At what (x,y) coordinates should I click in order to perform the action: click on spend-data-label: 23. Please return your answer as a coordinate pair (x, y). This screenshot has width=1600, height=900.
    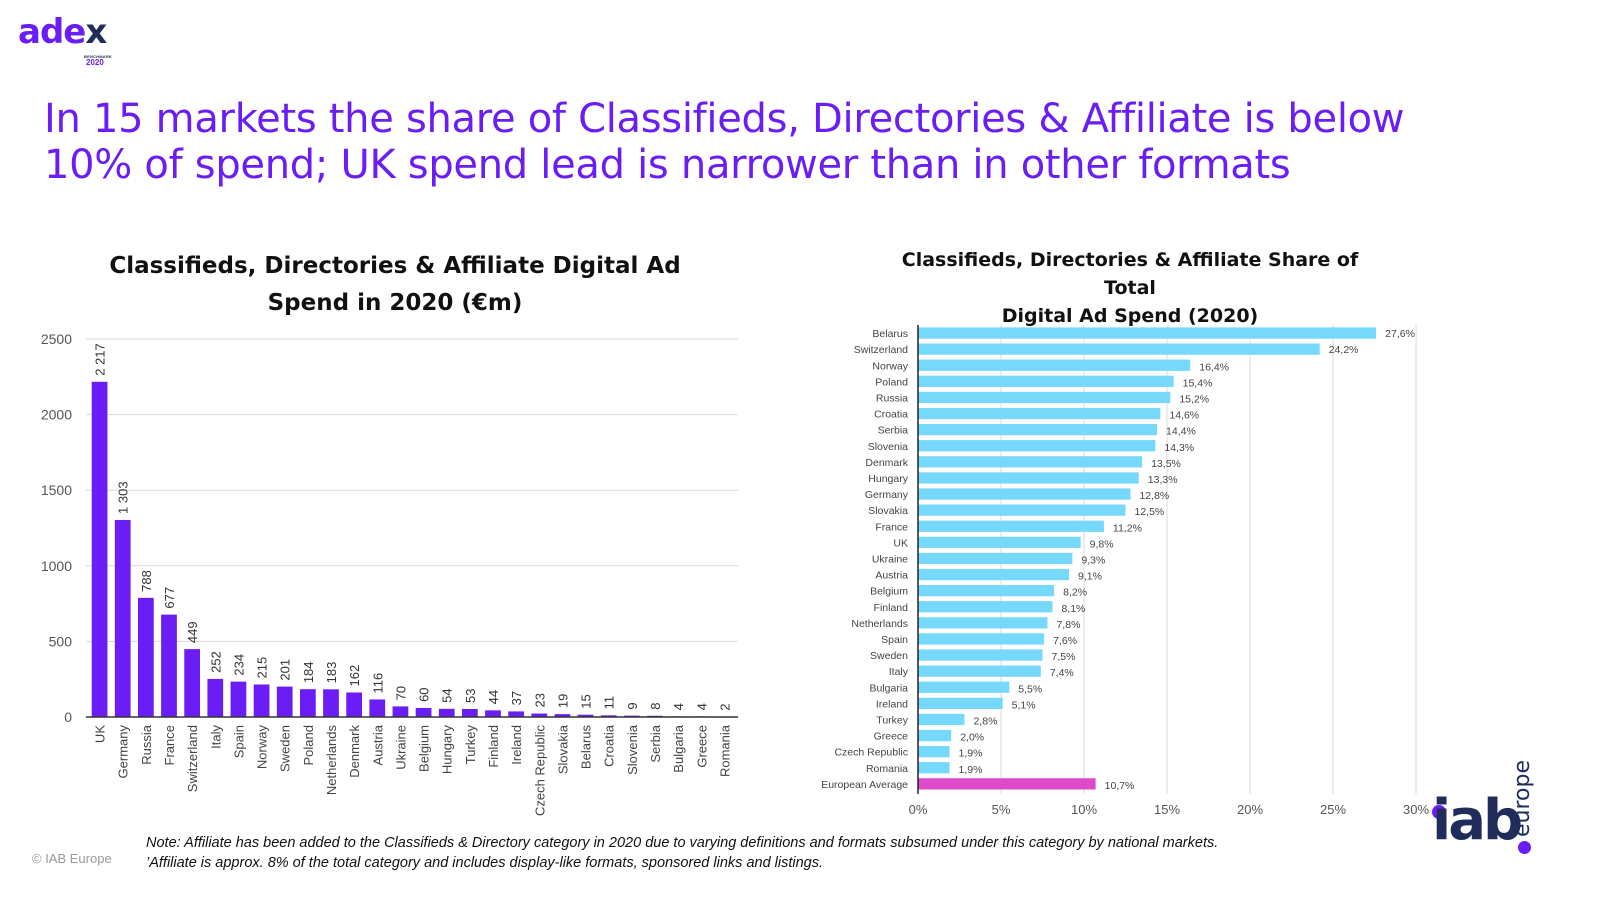
    Looking at the image, I should click on (539, 700).